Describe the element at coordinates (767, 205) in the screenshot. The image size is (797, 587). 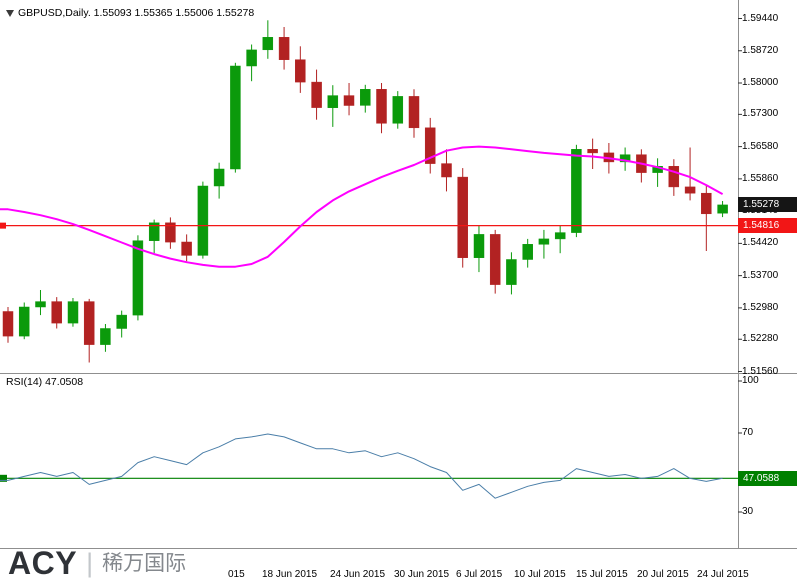
I see `bid-price-tag: 1.55278` at that location.